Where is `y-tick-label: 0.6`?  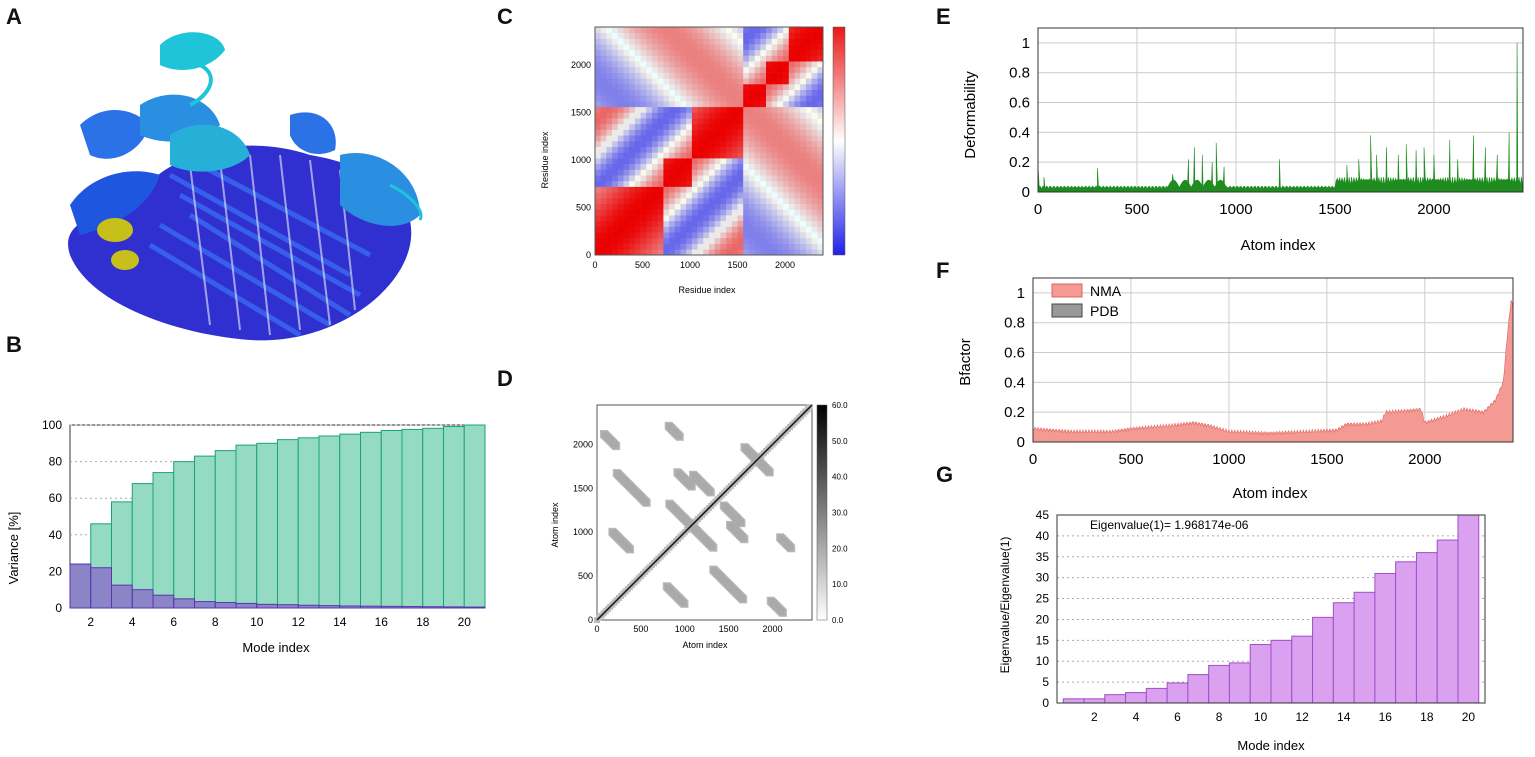
y-tick-label: 0.6 is located at coordinates (1014, 353).